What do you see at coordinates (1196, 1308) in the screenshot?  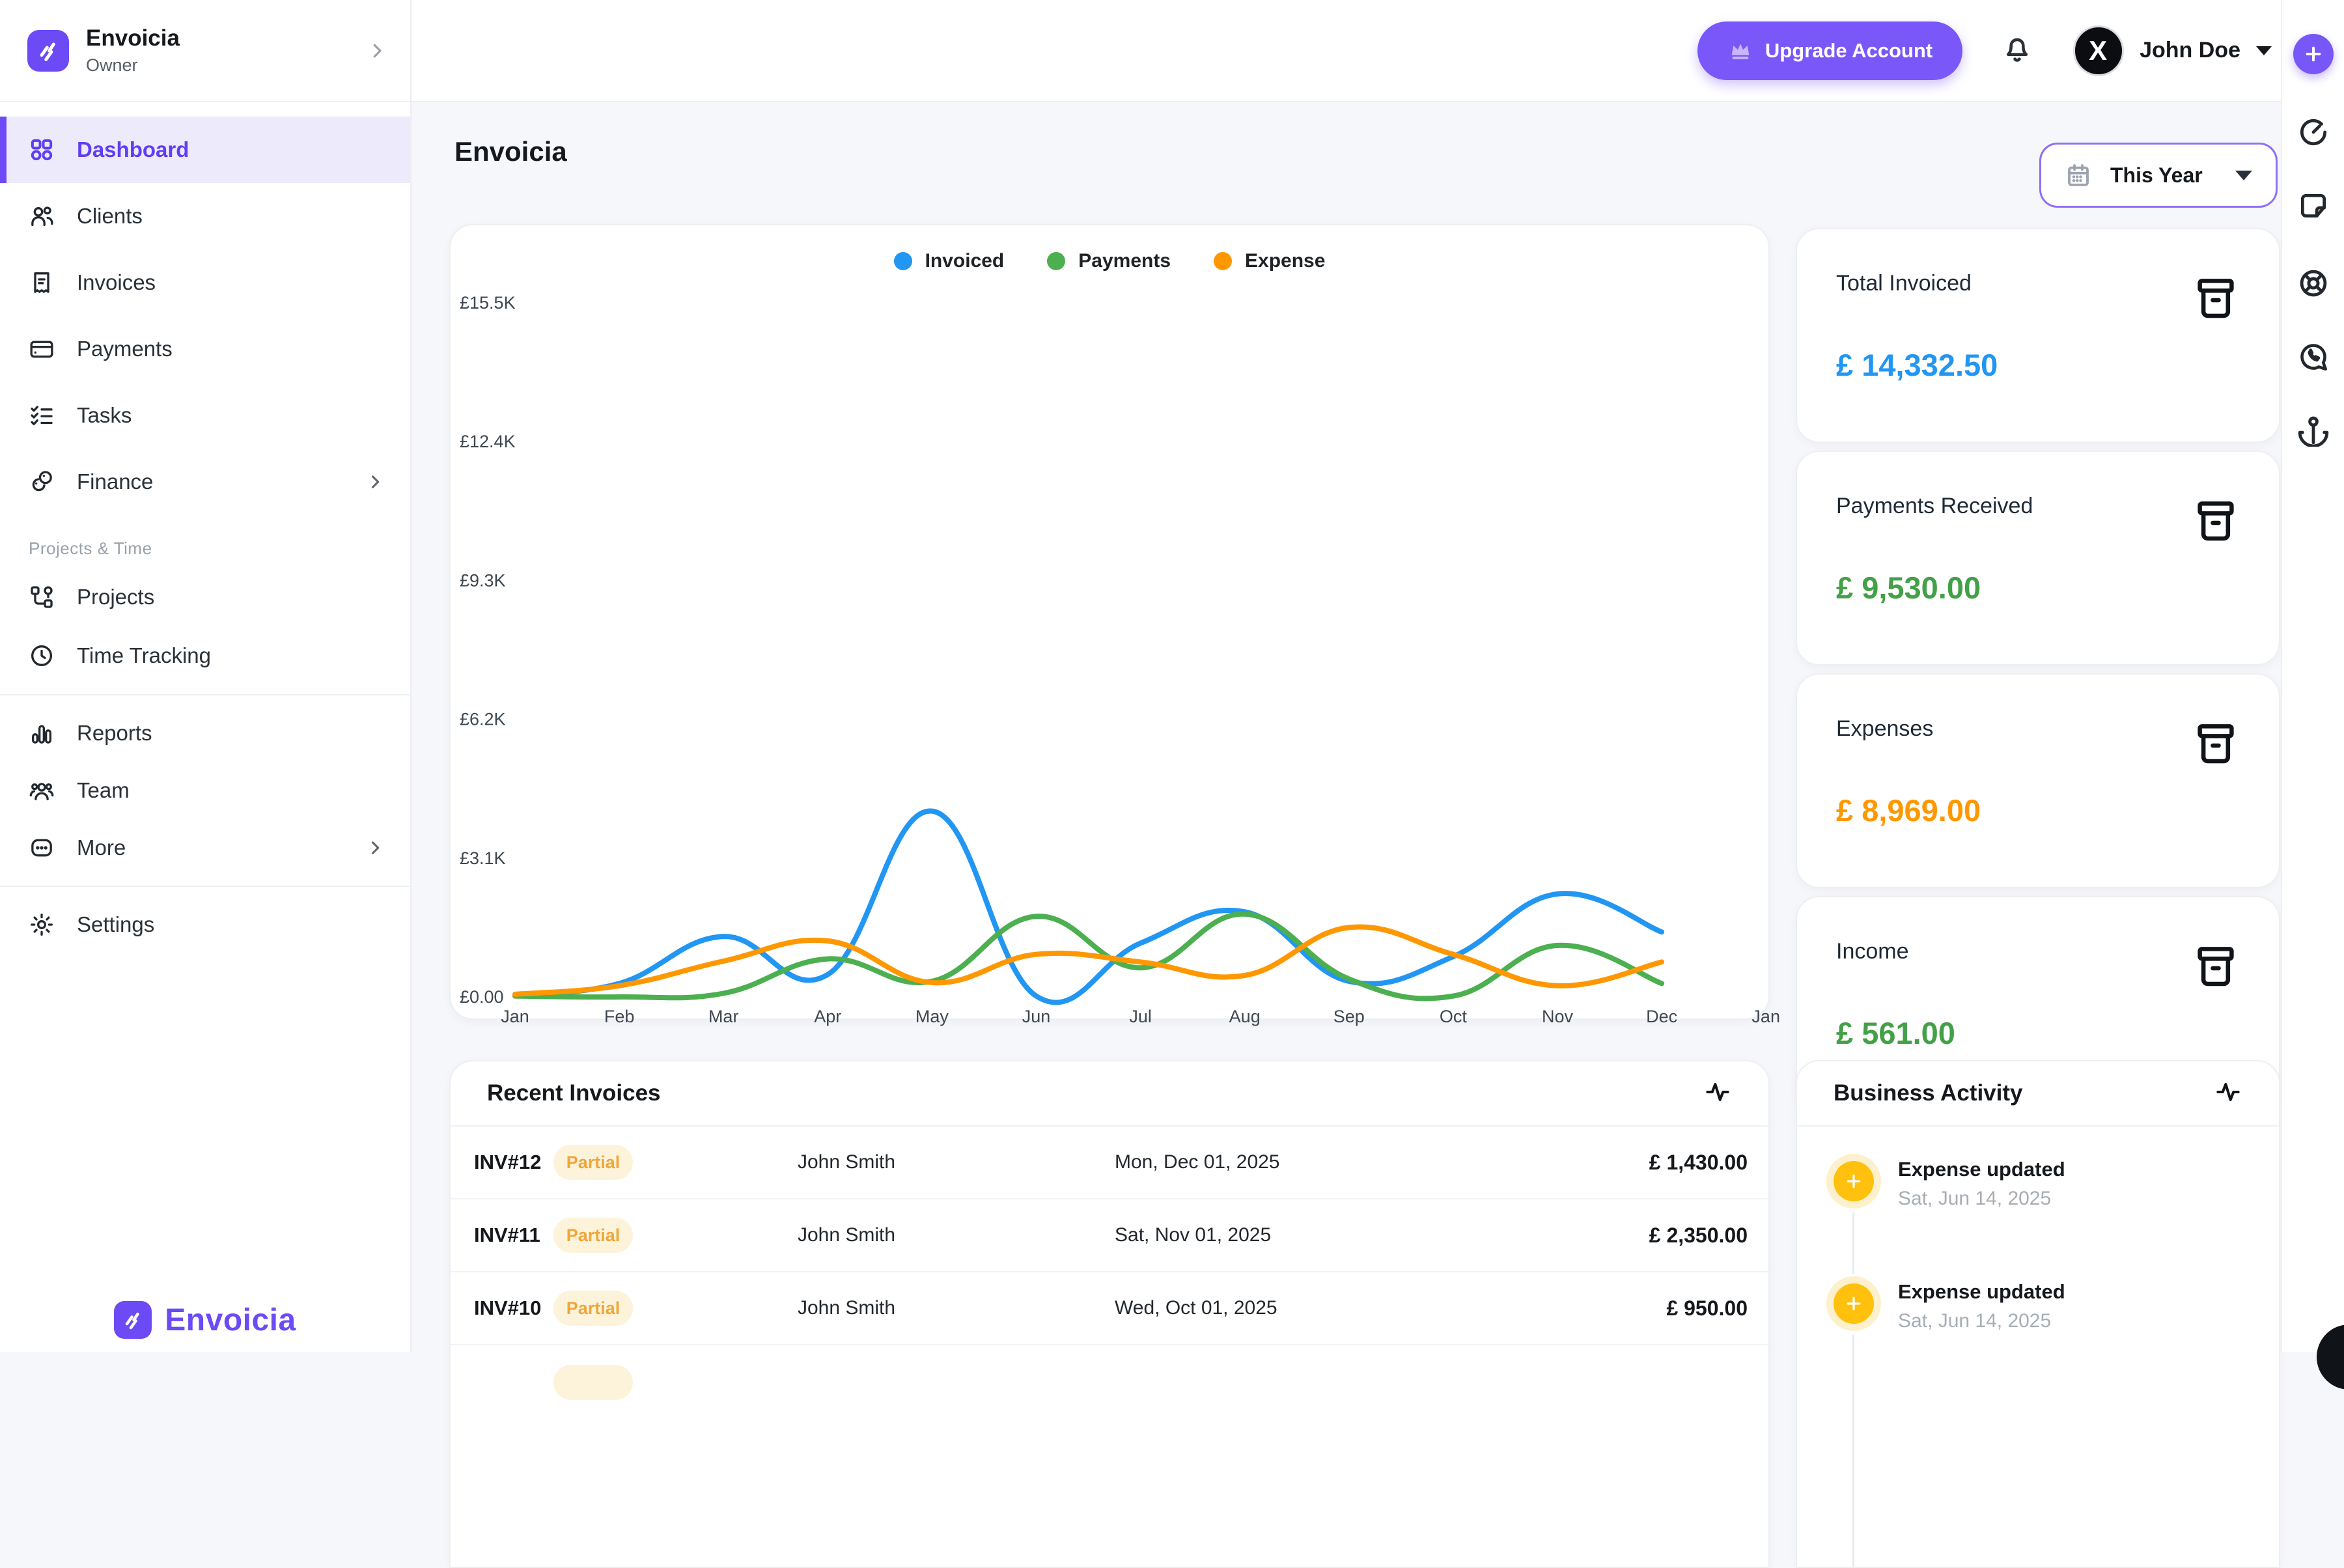 I see `invoice-date: Wed, Oct 01, 2025` at bounding box center [1196, 1308].